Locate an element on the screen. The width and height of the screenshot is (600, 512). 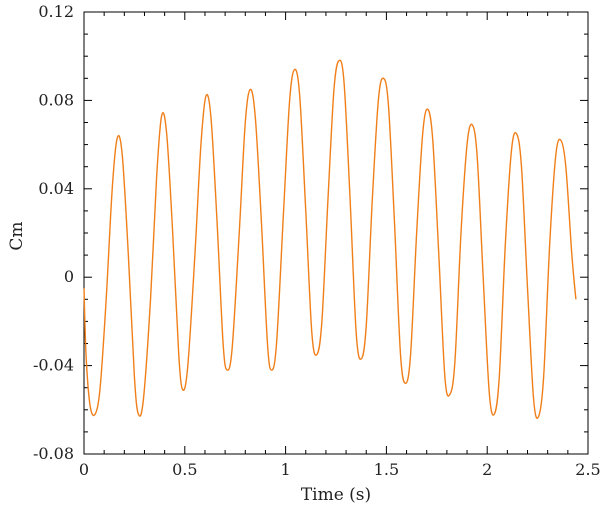
x-tick-label: 2 is located at coordinates (487, 469).